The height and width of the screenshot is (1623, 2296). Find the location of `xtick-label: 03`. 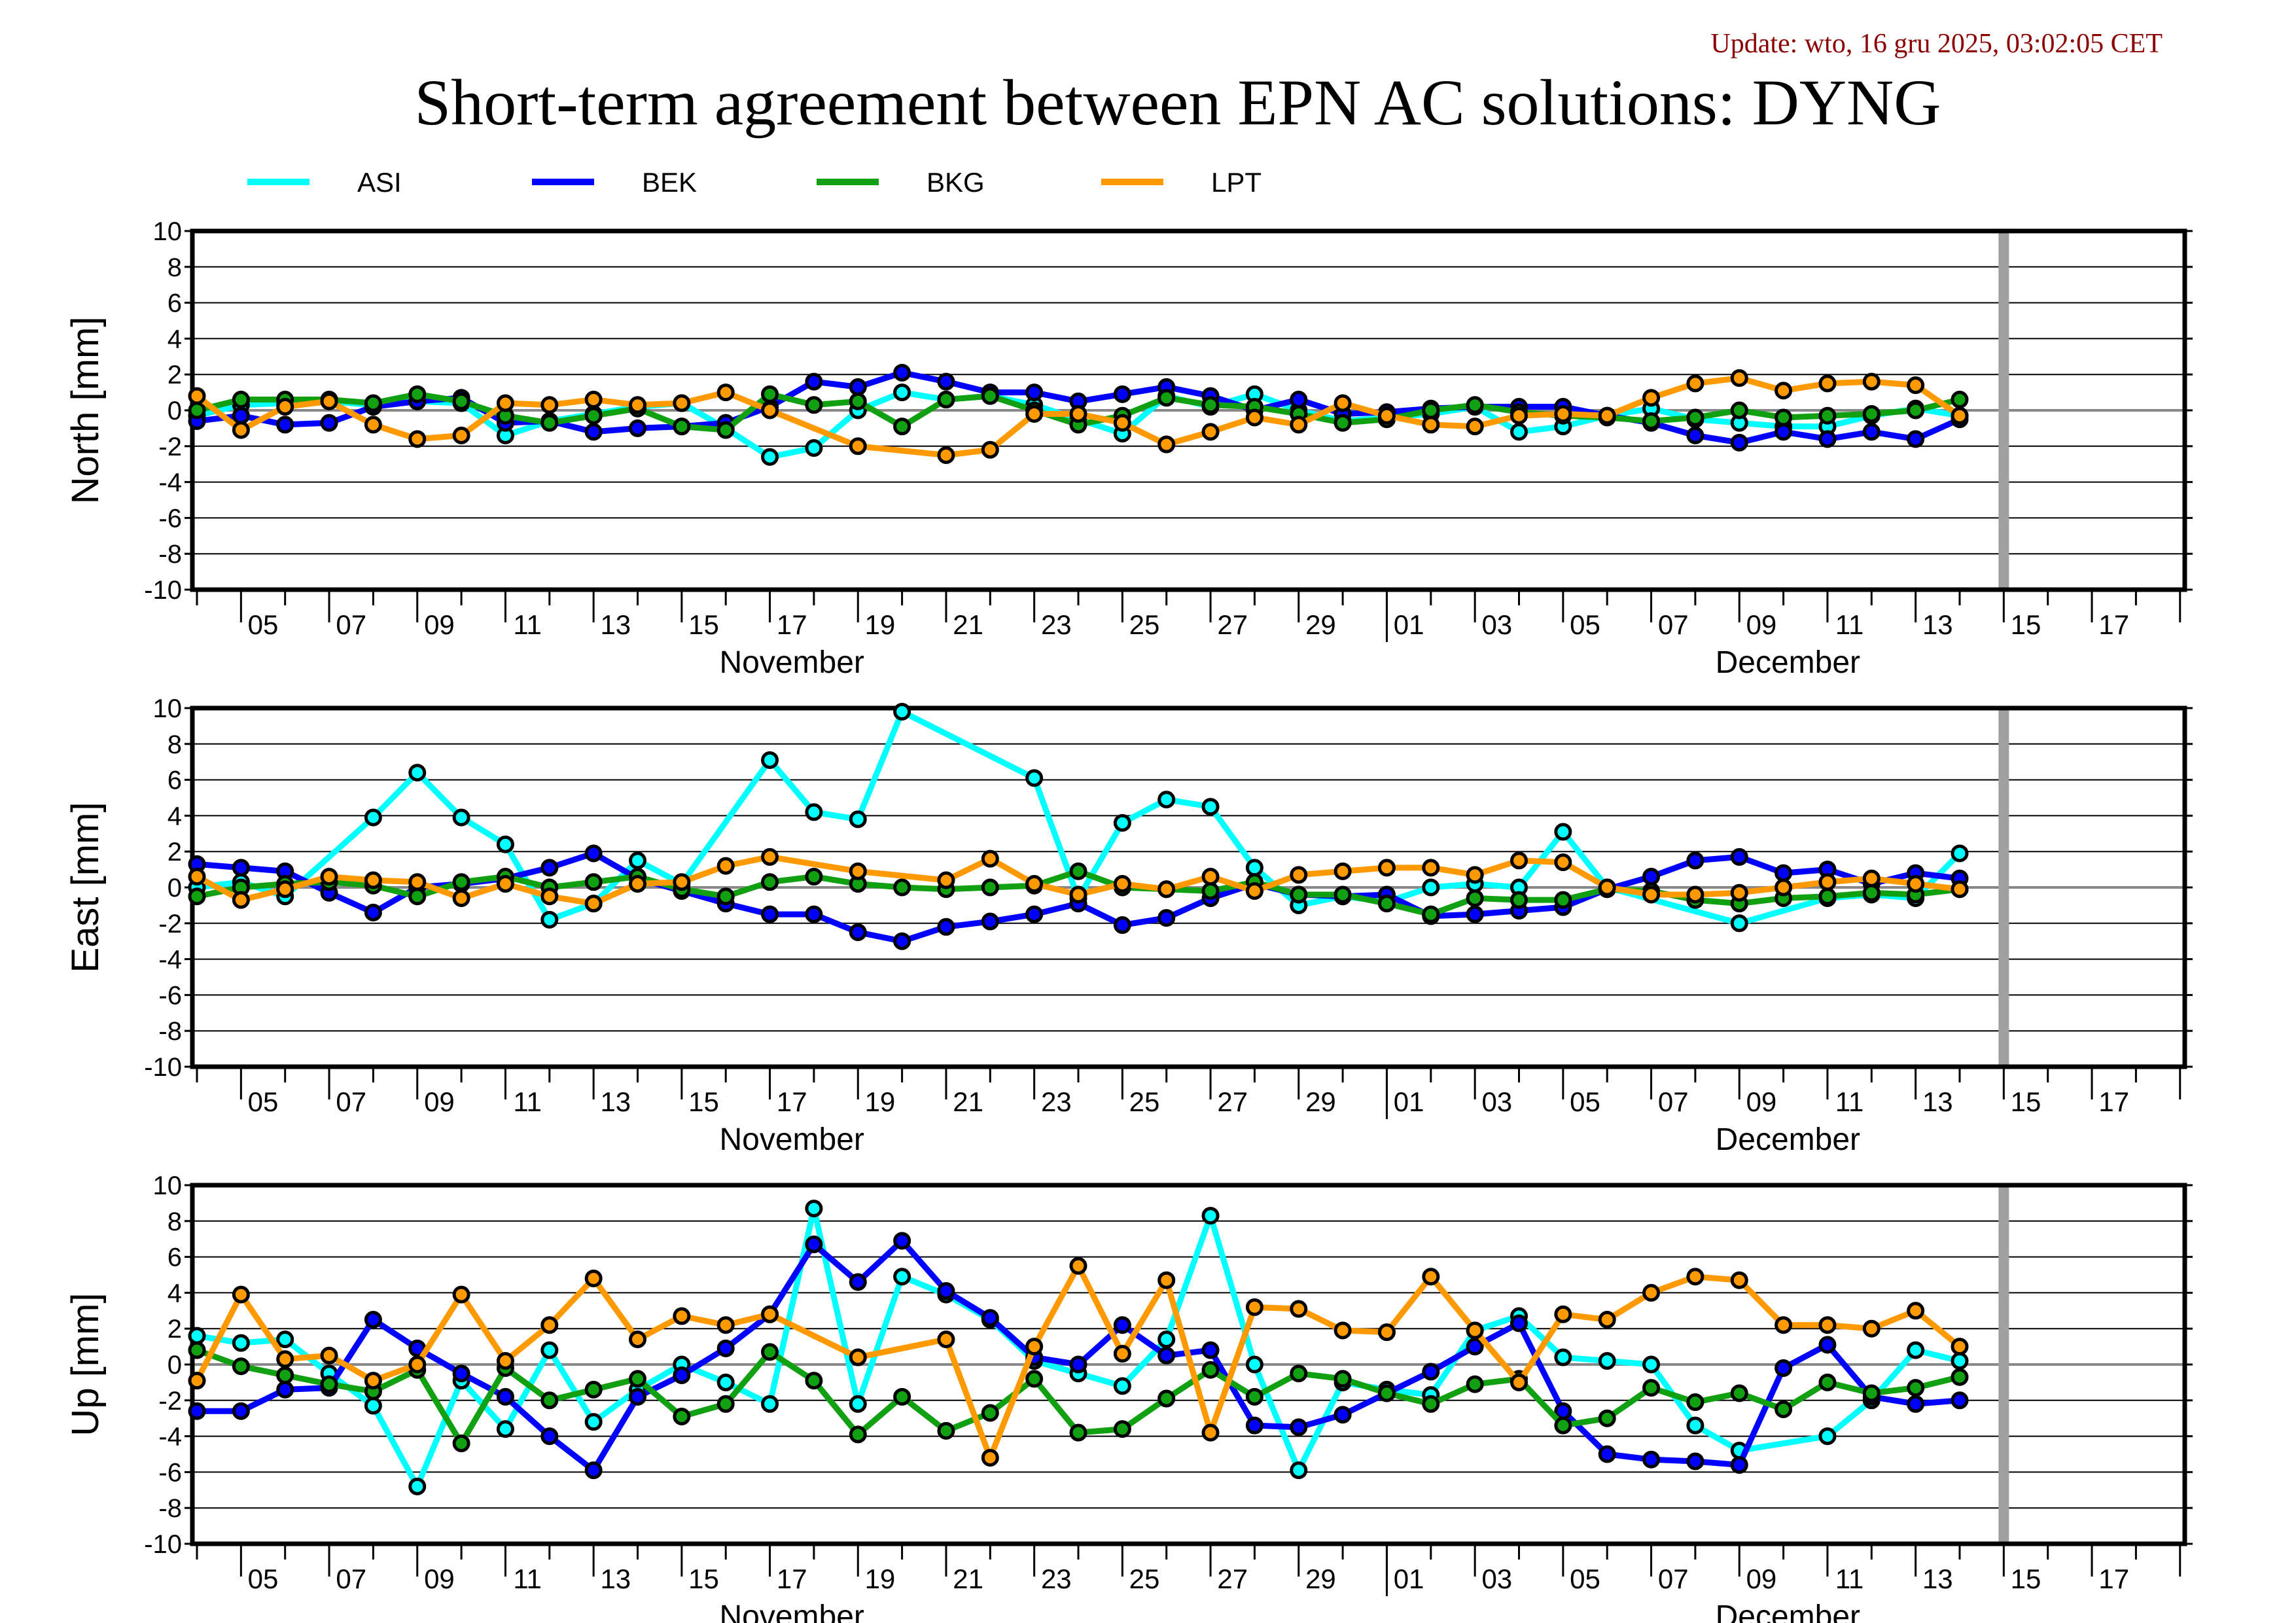

xtick-label: 03 is located at coordinates (1496, 1101).